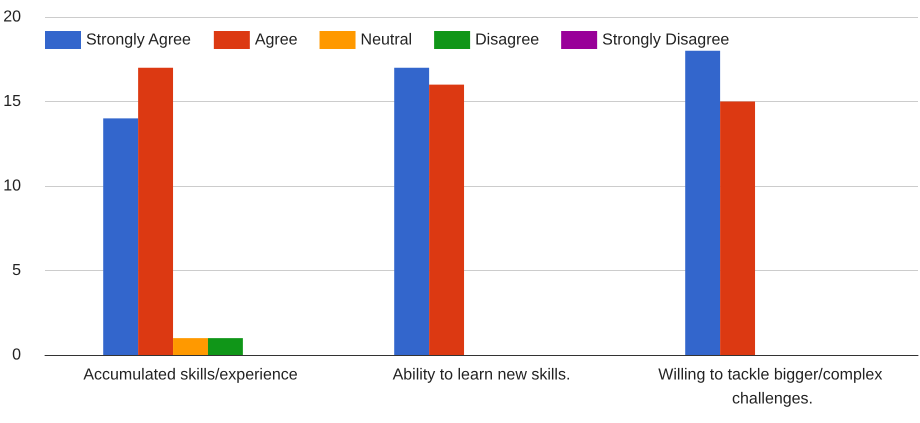 Image resolution: width=920 pixels, height=423 pixels. I want to click on x-tick-label: Accumulated skills/experience, so click(190, 375).